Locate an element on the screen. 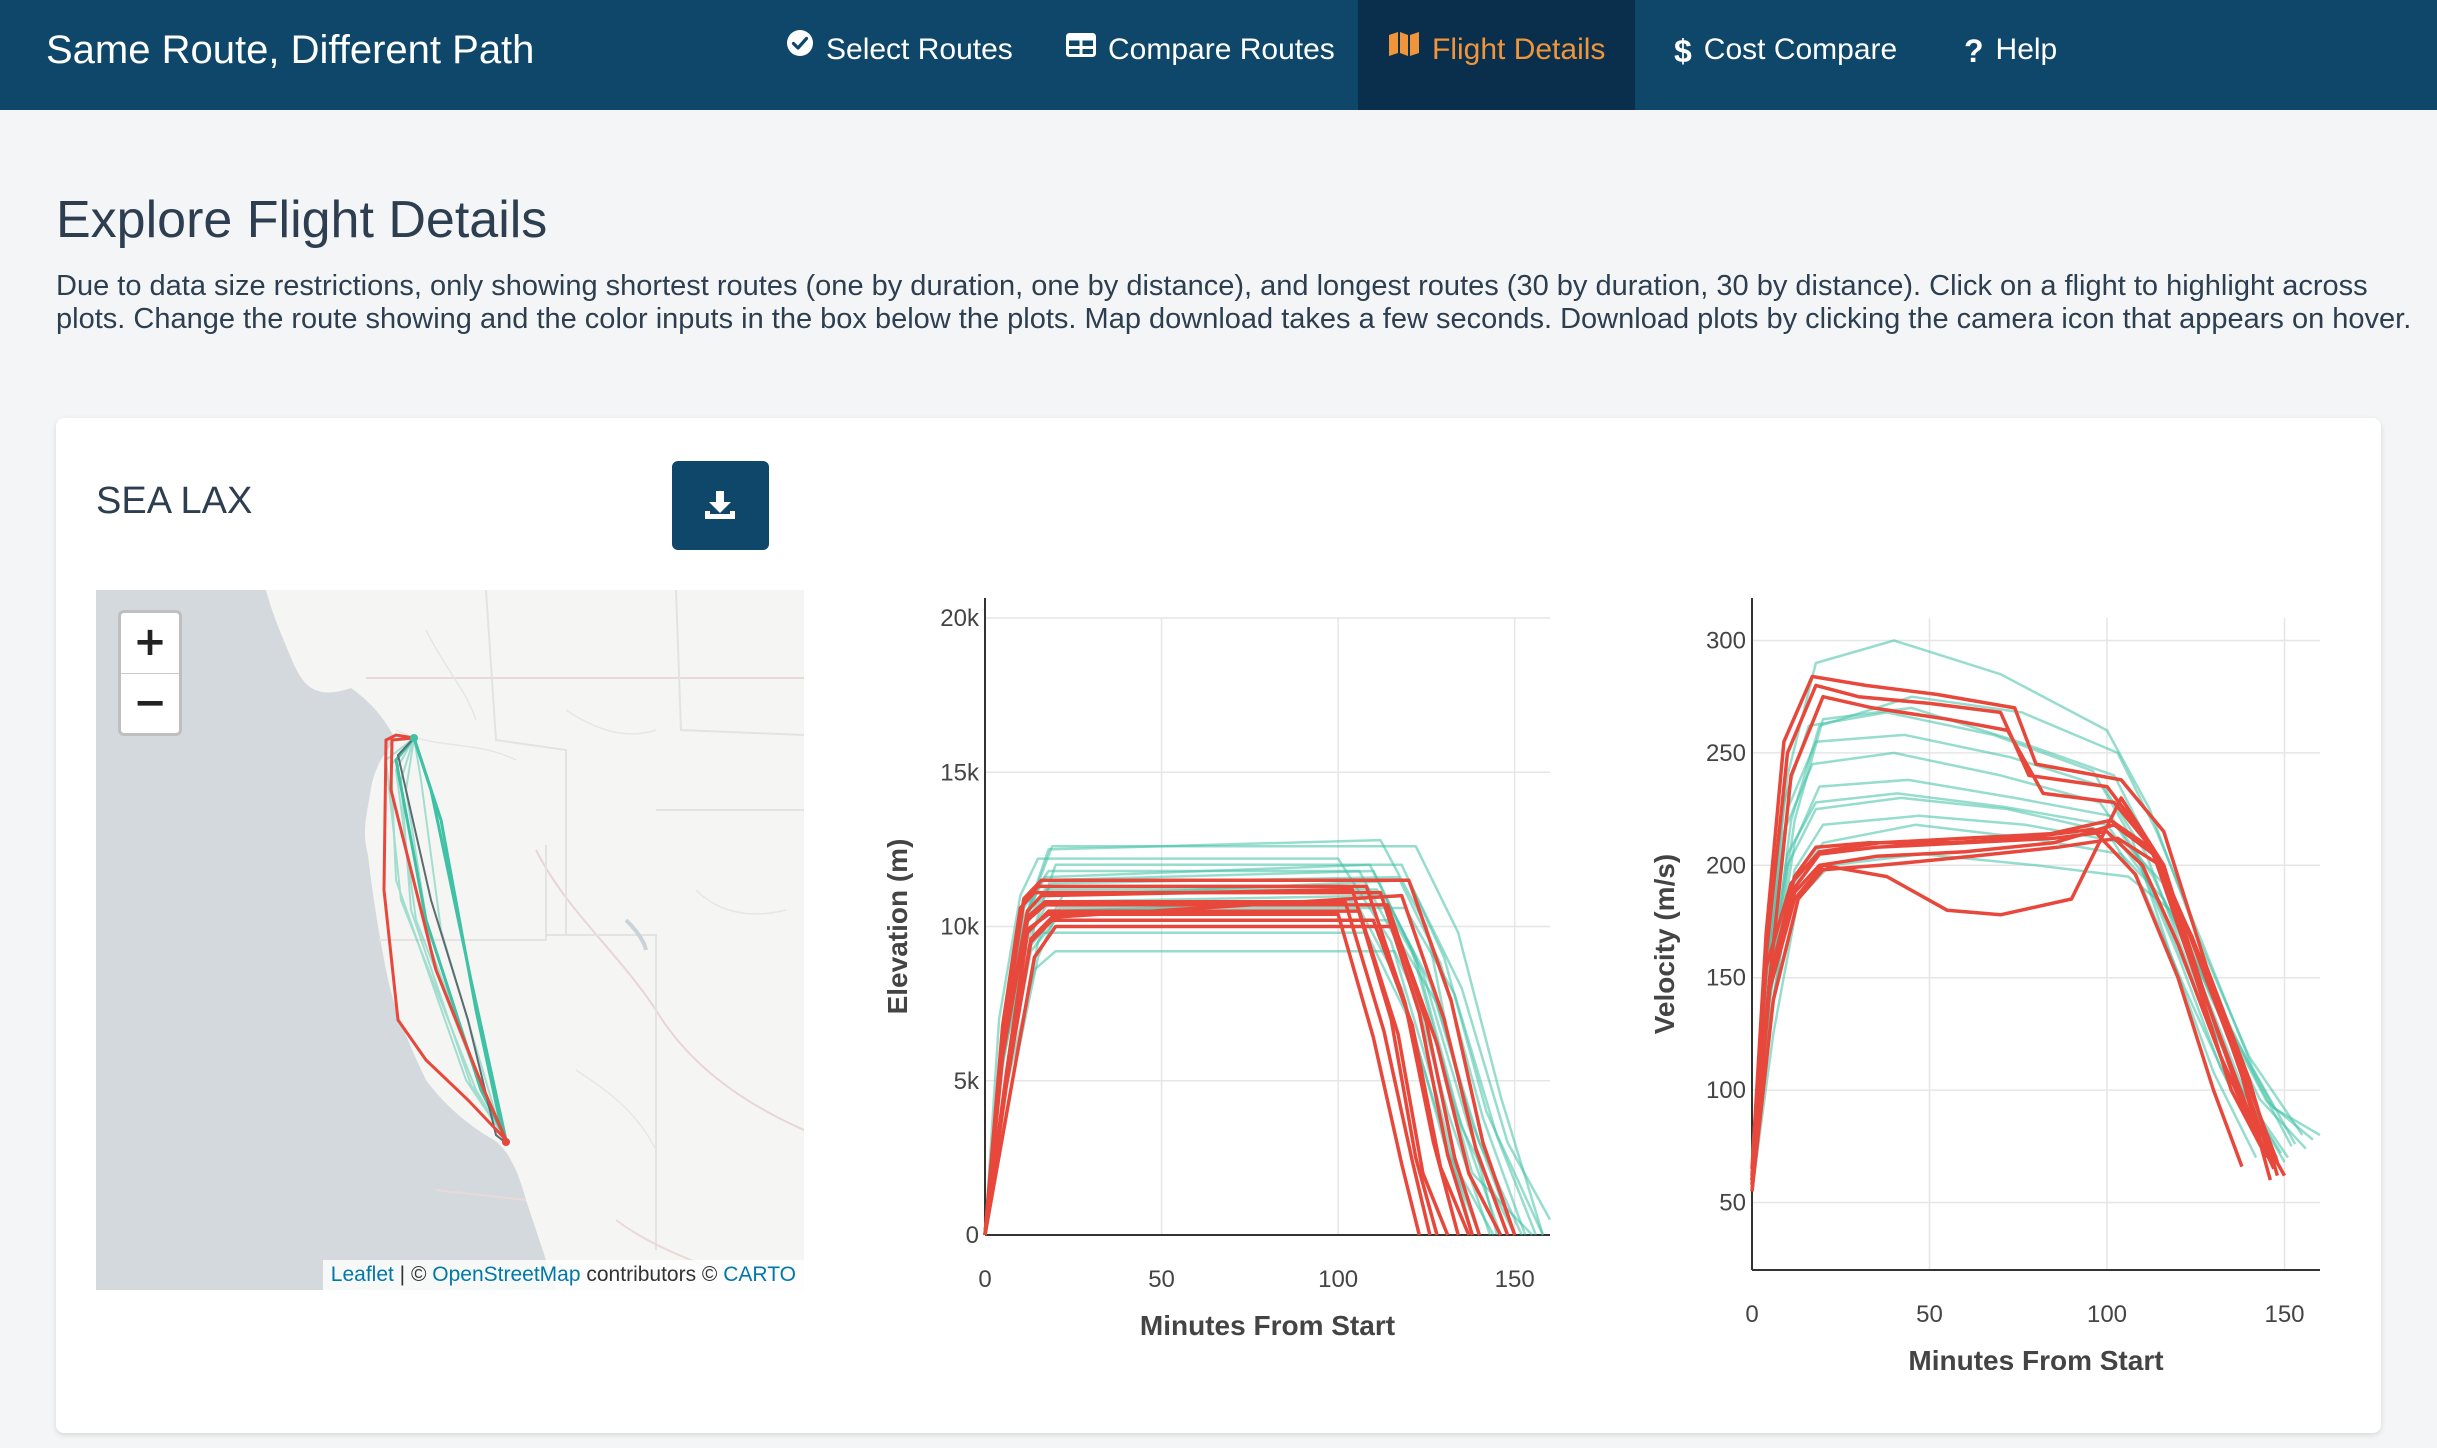 Image resolution: width=2437 pixels, height=1448 pixels. y-tick-label: 300 is located at coordinates (1726, 640).